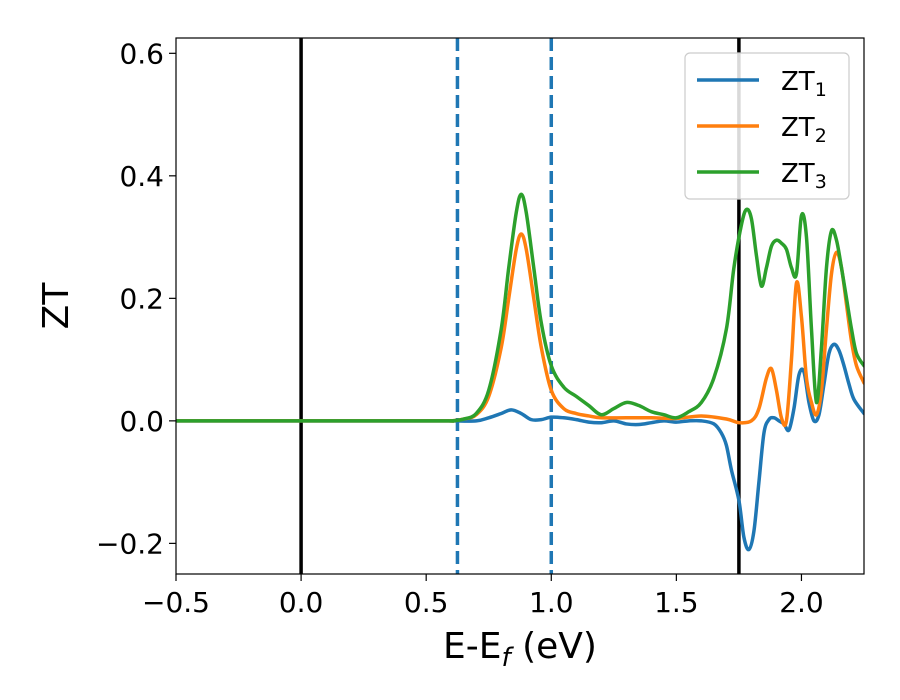 The height and width of the screenshot is (700, 900). I want to click on y-tick-label: 0.2, so click(141, 298).